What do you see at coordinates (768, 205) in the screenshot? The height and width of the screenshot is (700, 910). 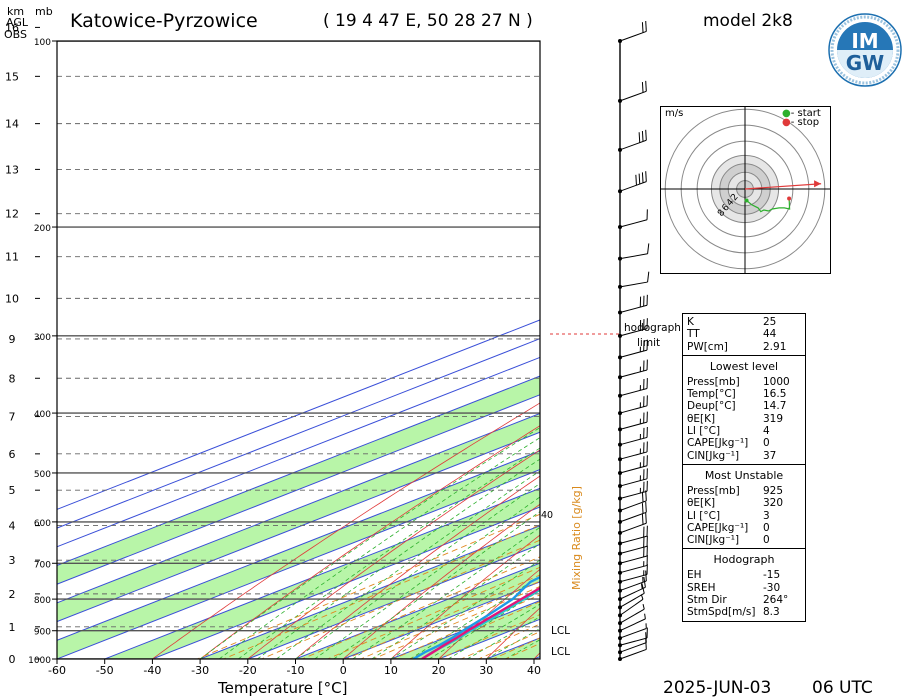 I see `hodograph-trace` at bounding box center [768, 205].